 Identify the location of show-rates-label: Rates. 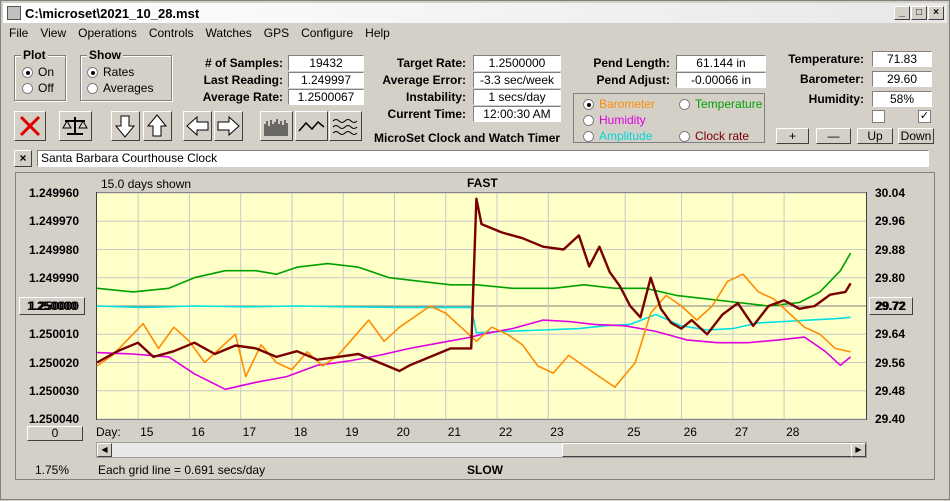
(119, 72).